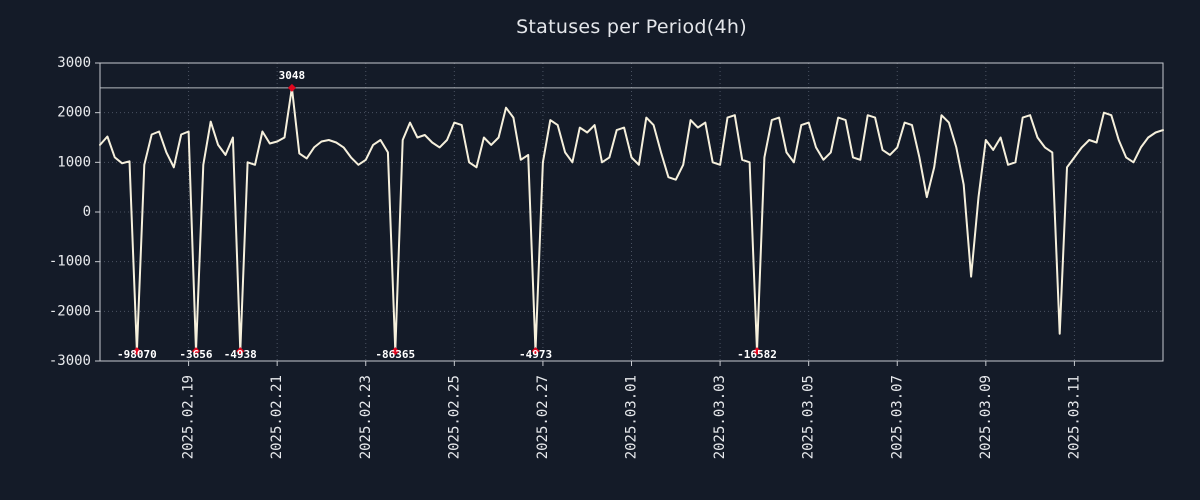  I want to click on svg-text: 2025.02.19, so click(189, 417).